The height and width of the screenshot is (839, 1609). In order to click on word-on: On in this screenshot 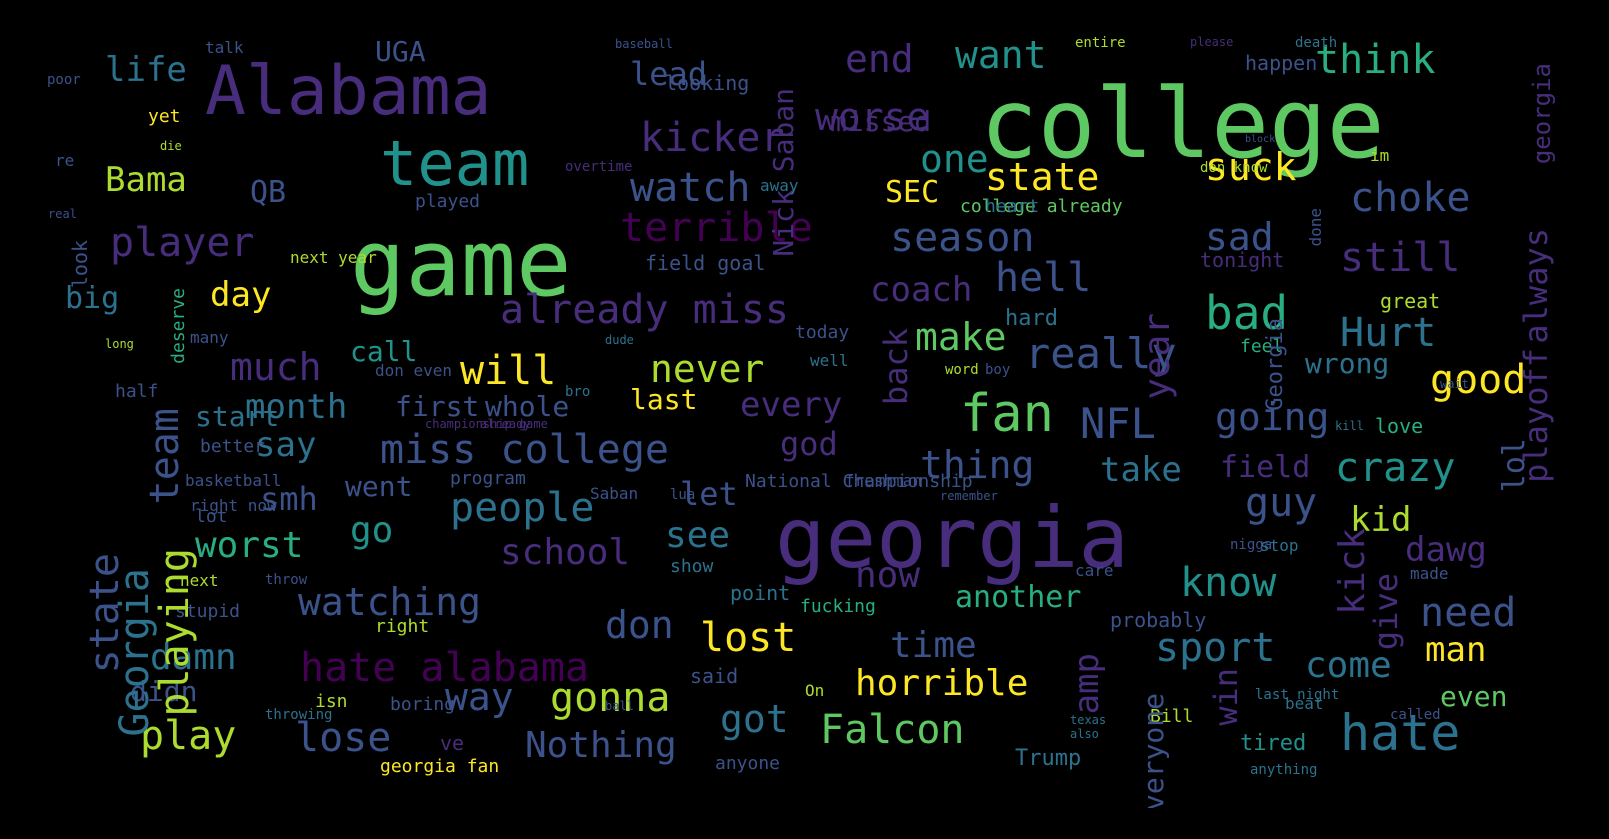, I will do `click(815, 690)`.